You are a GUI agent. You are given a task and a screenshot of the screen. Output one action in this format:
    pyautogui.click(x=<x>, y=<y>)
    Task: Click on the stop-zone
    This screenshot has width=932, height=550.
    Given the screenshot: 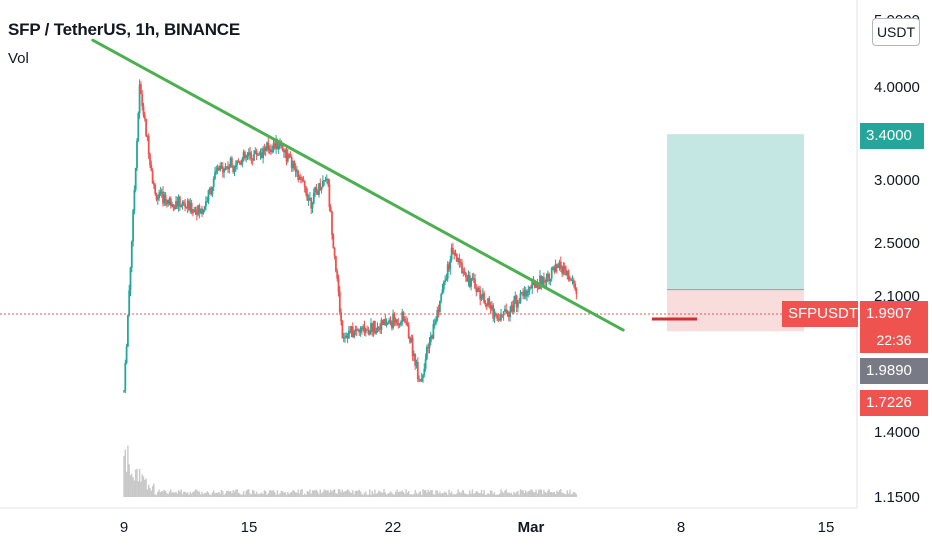 What is the action you would take?
    pyautogui.click(x=735, y=310)
    